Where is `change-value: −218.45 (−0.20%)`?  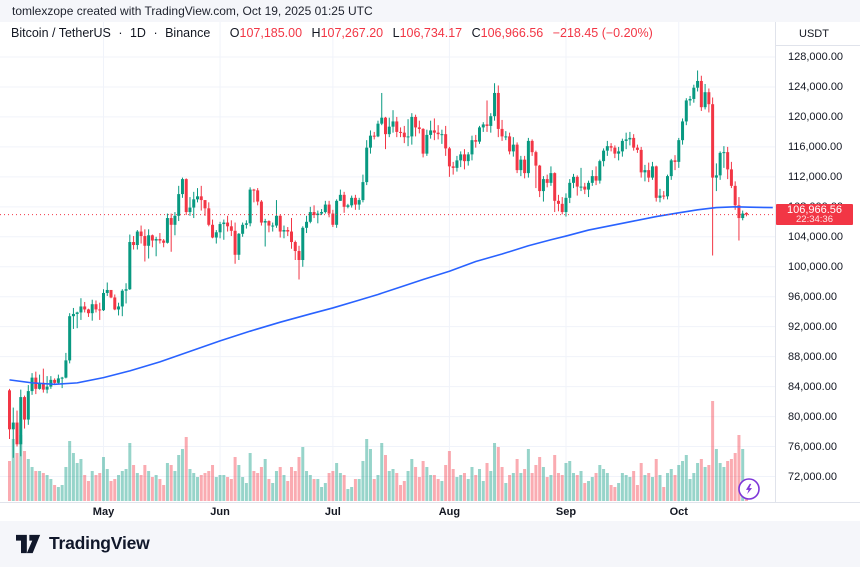 change-value: −218.45 (−0.20%) is located at coordinates (602, 33).